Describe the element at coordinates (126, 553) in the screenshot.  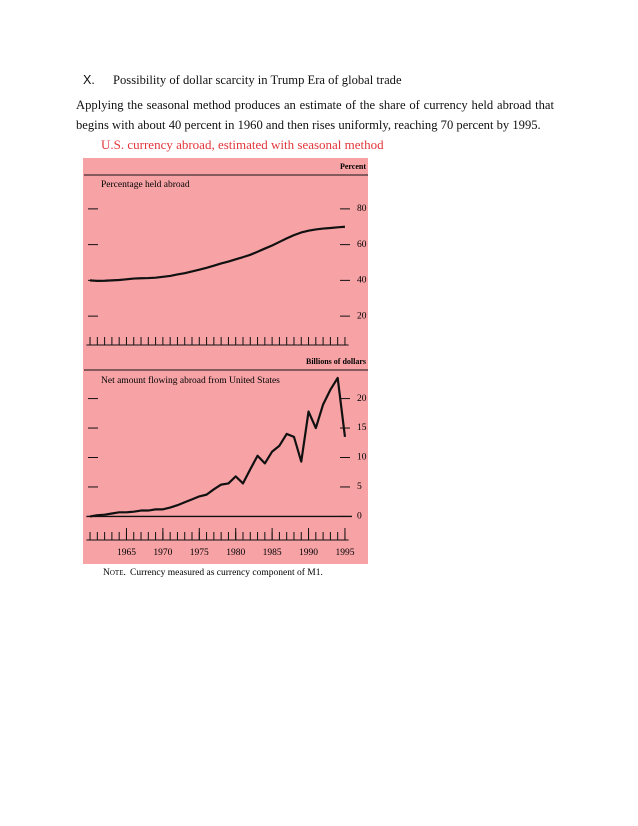
I see `x-tick-label: 1965` at that location.